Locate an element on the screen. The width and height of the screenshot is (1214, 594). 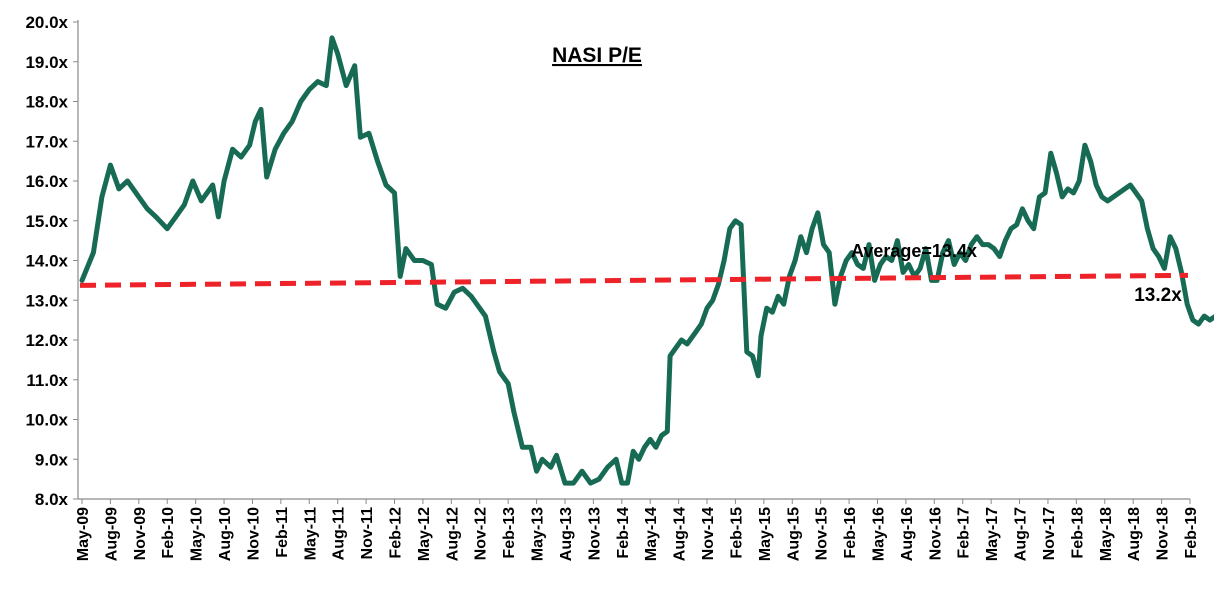
y-tick-label: 9.0x is located at coordinates (52, 459).